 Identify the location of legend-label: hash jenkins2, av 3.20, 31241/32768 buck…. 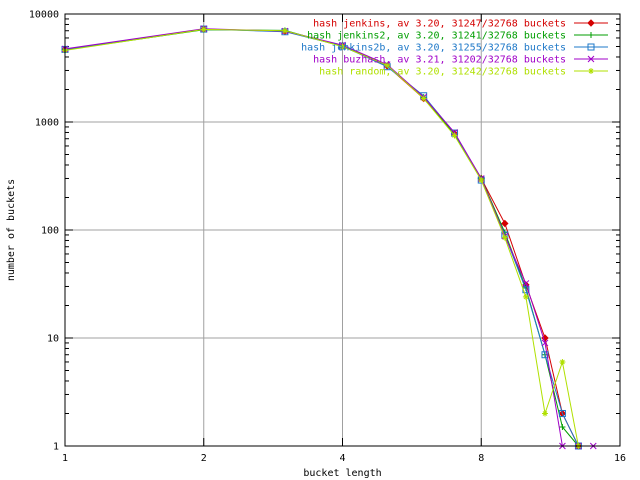
(436, 36).